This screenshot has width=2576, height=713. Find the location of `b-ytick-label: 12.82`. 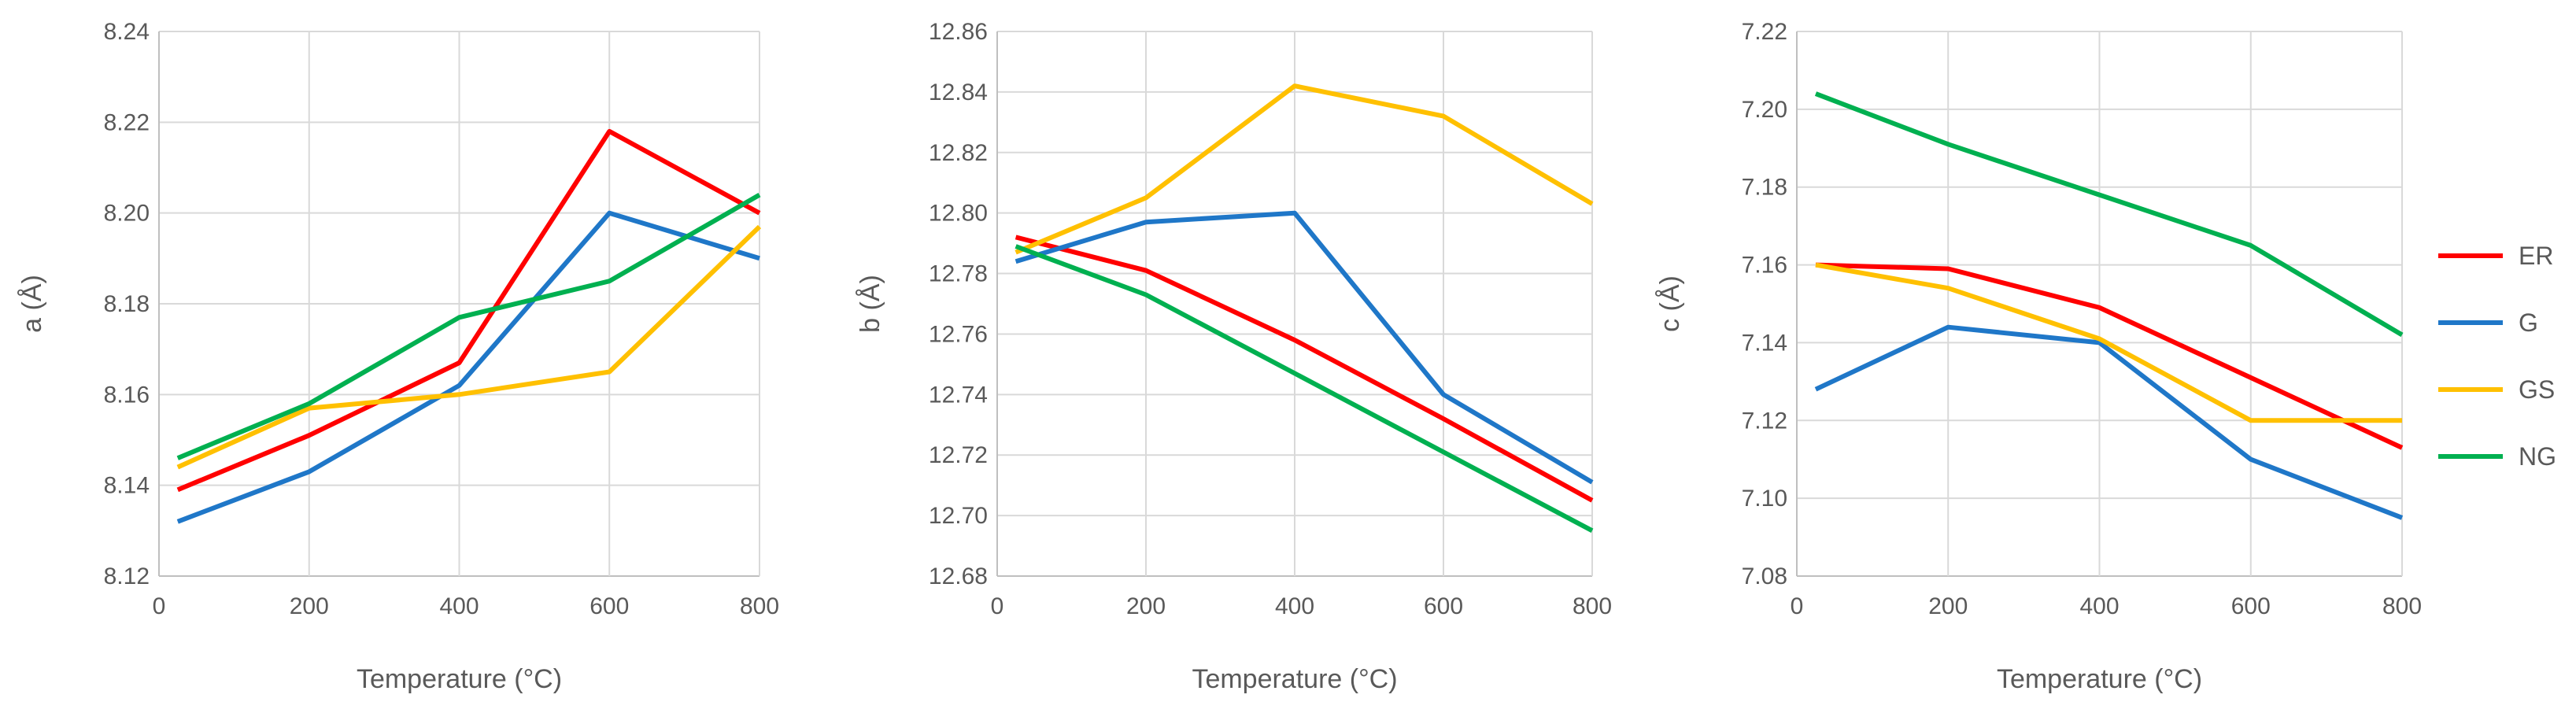

b-ytick-label: 12.82 is located at coordinates (958, 153).